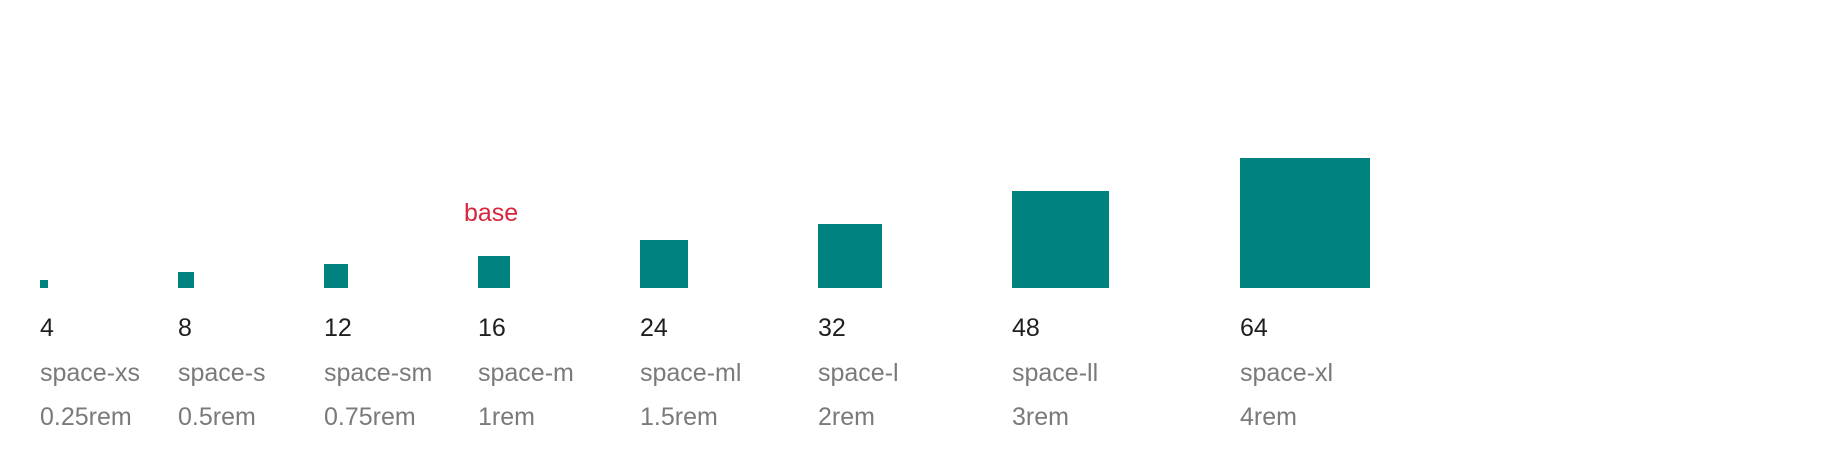 The image size is (1828, 470). What do you see at coordinates (654, 328) in the screenshot?
I see `pixel-value: 24` at bounding box center [654, 328].